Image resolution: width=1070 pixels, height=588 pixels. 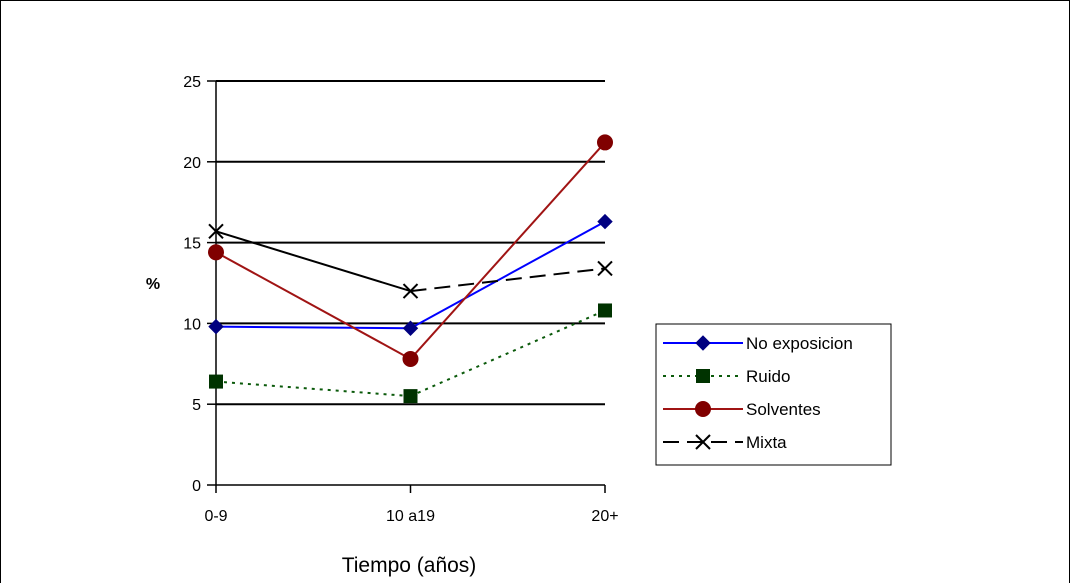 I want to click on y-tick-label: 15, so click(x=192, y=244).